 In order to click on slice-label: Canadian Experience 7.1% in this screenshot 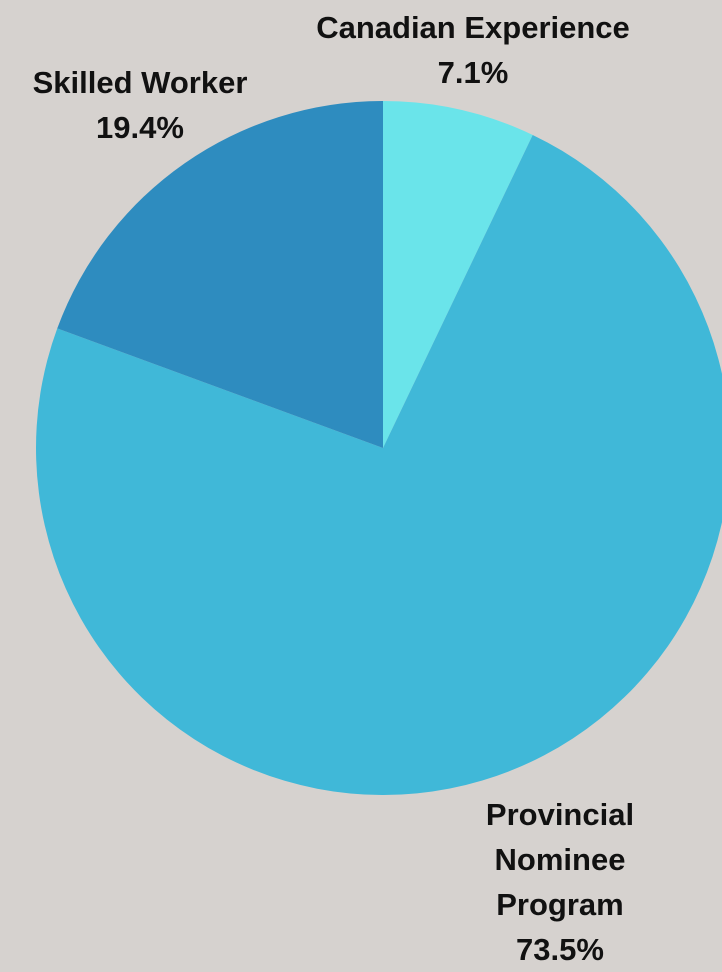, I will do `click(473, 50)`.